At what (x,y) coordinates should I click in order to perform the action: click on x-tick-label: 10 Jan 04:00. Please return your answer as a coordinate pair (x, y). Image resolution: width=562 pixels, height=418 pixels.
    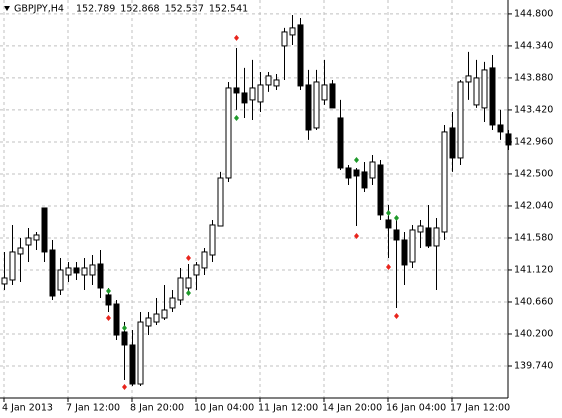
    Looking at the image, I should click on (224, 408).